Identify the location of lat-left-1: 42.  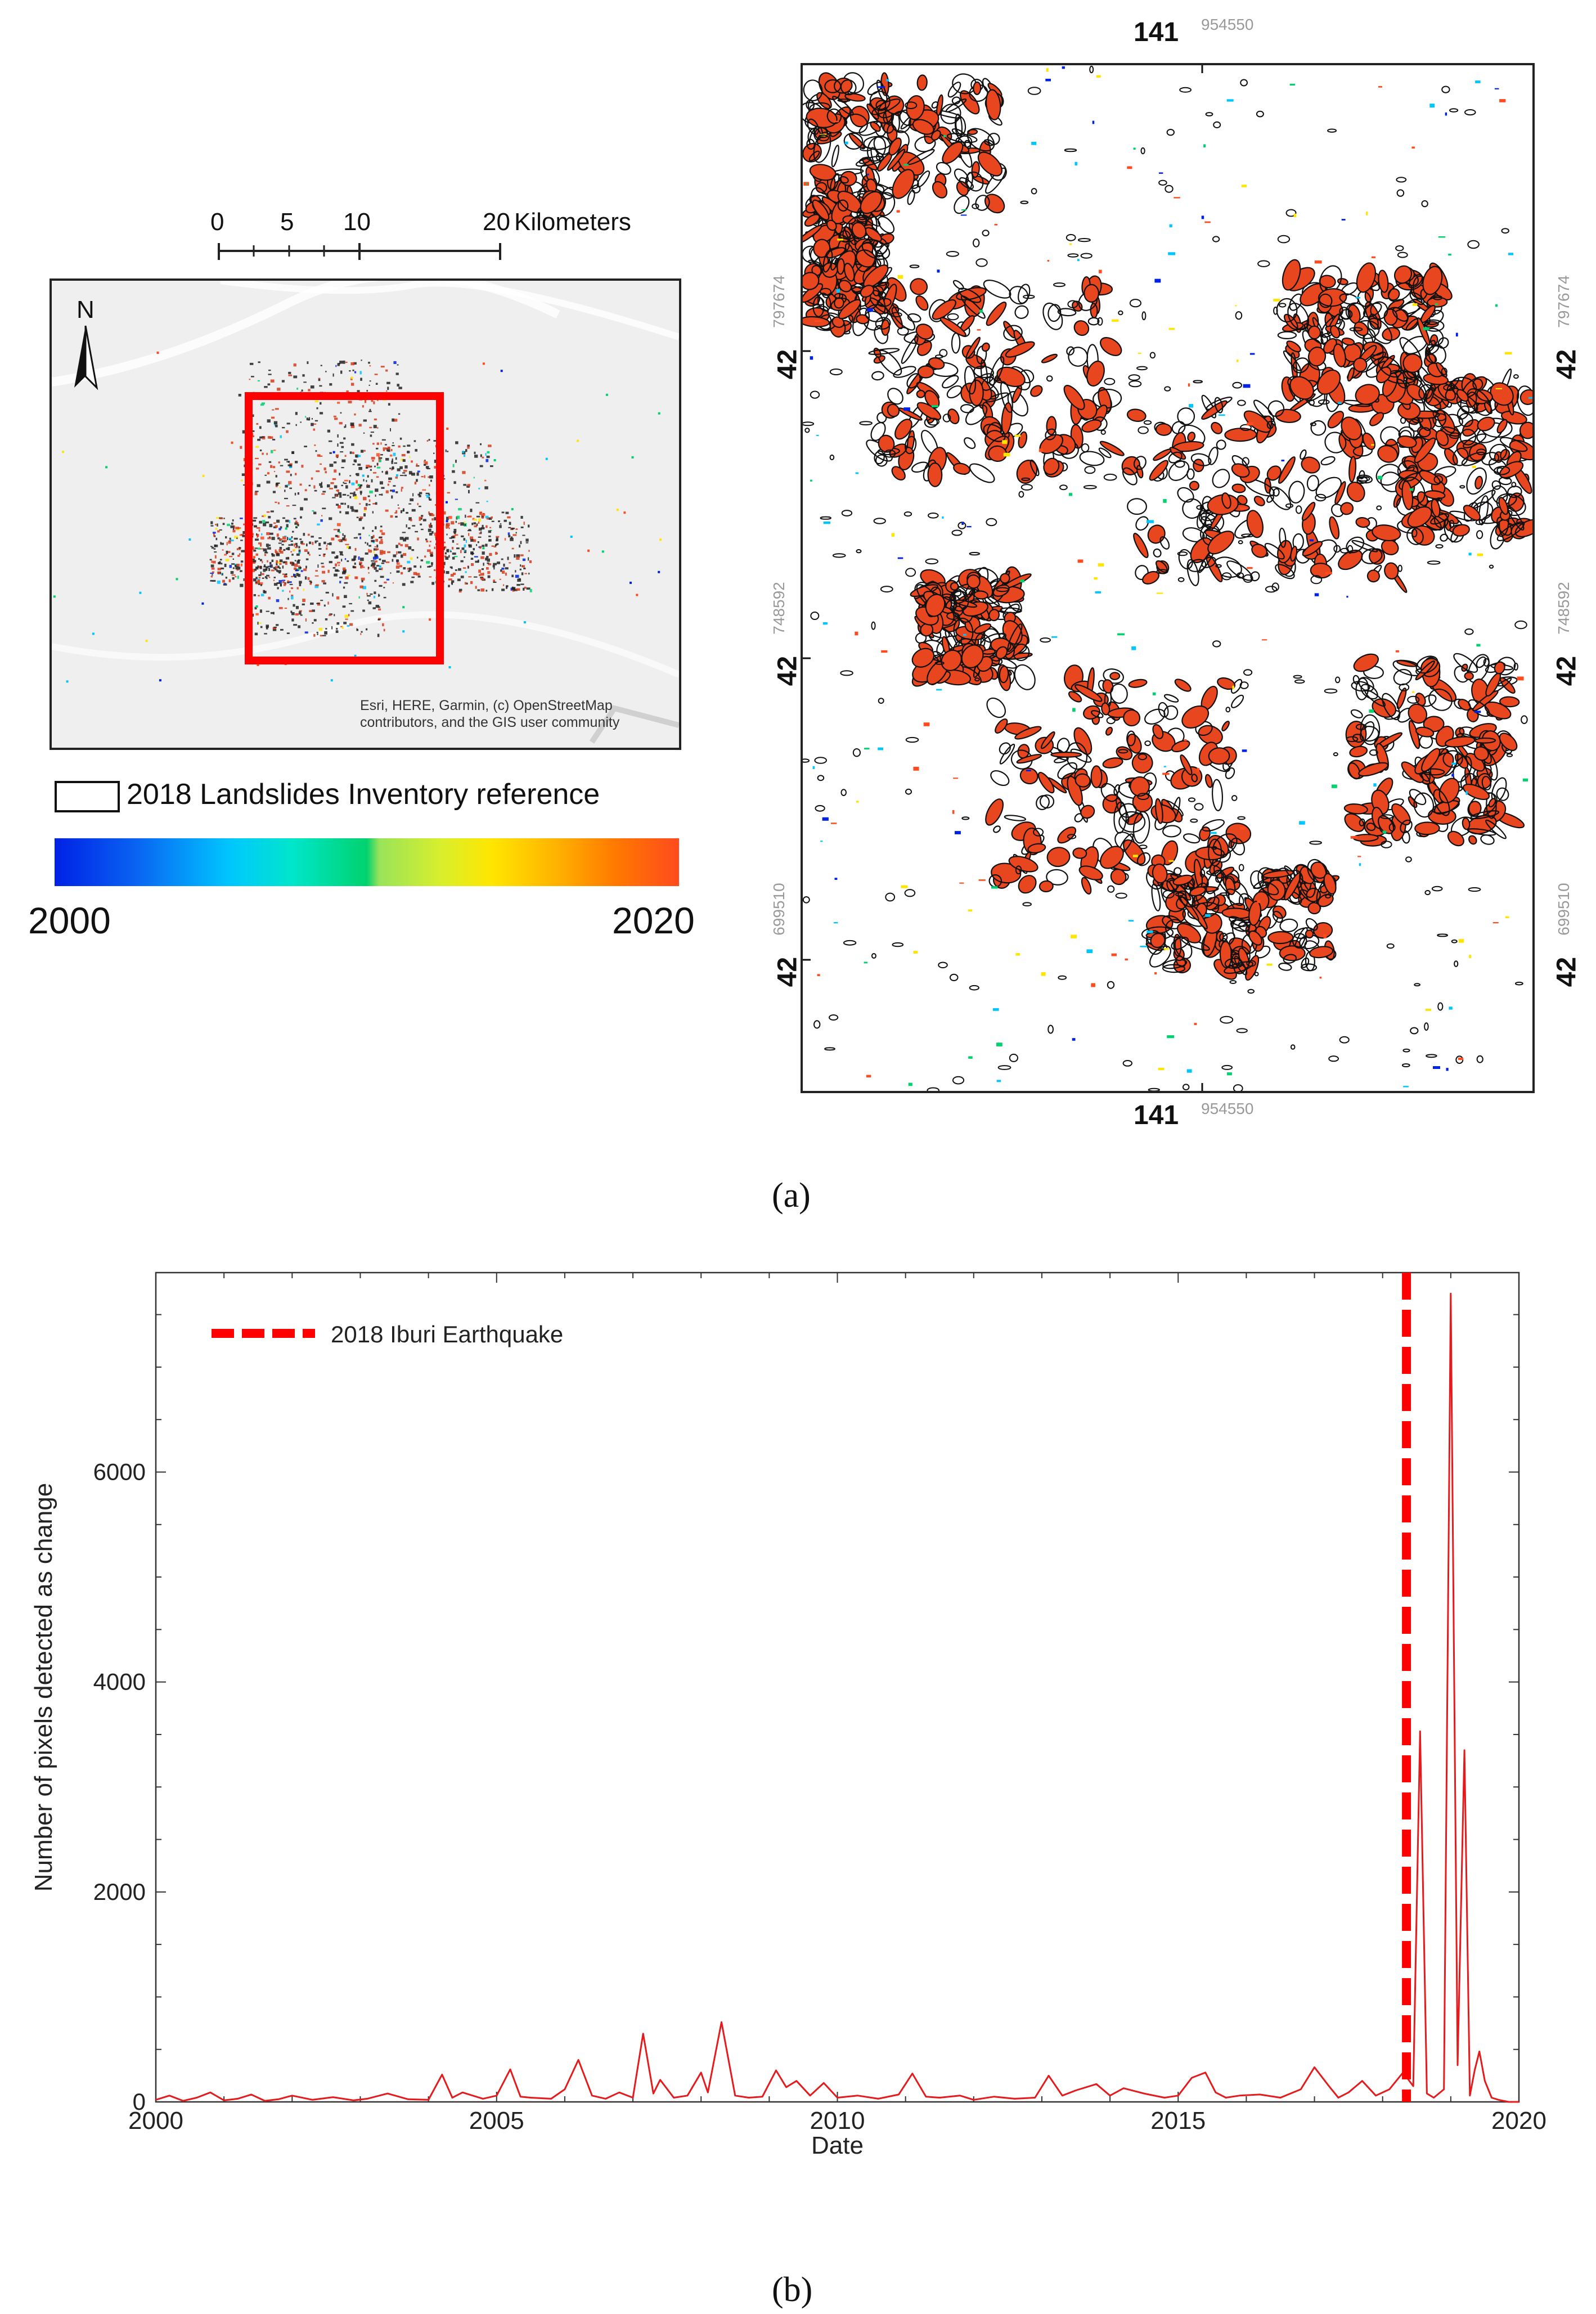
(787, 364).